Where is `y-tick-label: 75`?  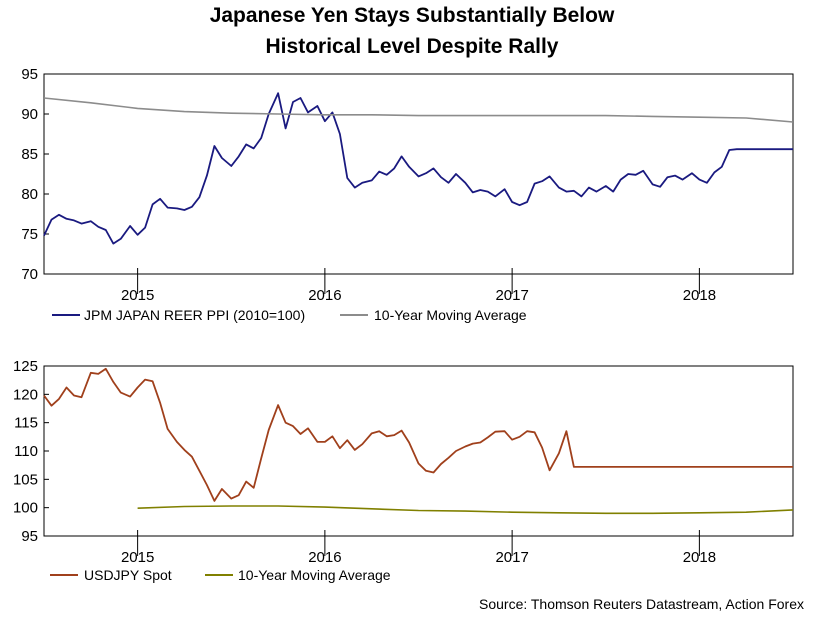 y-tick-label: 75 is located at coordinates (29, 234).